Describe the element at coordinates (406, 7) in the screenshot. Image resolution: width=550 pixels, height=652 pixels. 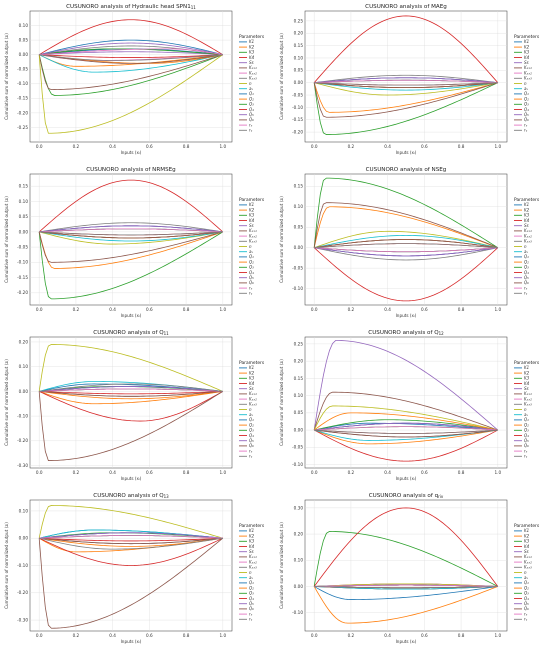
I see `chart-title: CUSUNORO analysis of MAEg` at that location.